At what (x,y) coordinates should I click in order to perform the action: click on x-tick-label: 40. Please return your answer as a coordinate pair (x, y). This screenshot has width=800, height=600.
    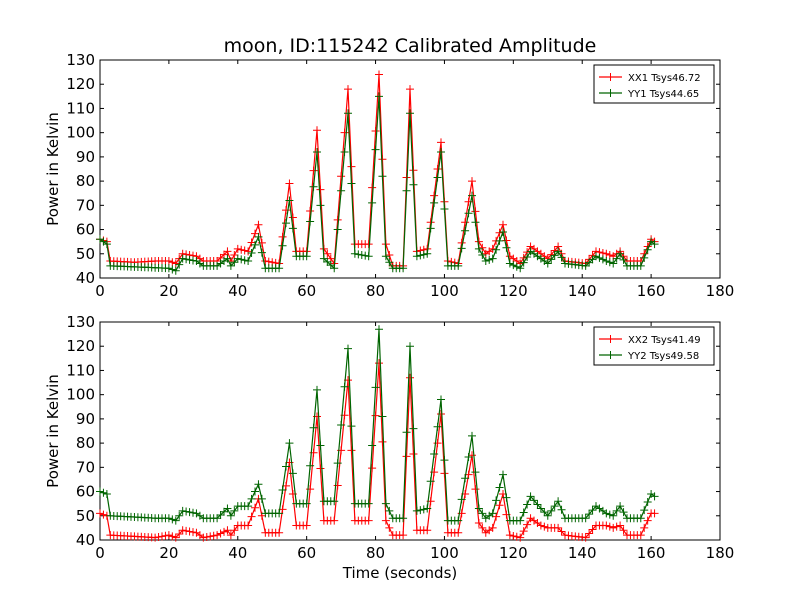
    Looking at the image, I should click on (237, 291).